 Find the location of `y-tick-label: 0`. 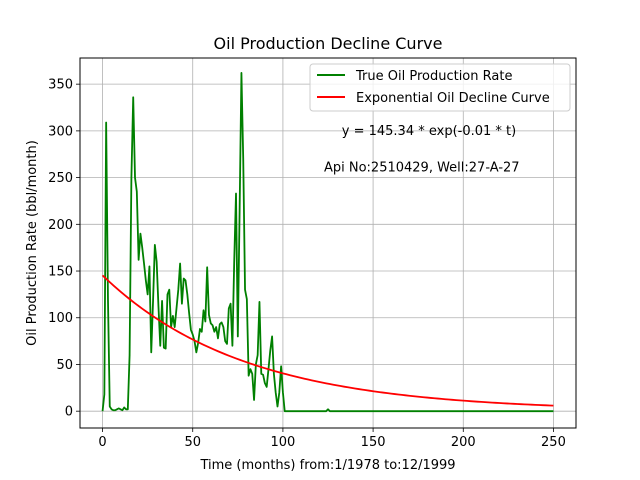

y-tick-label: 0 is located at coordinates (69, 412).